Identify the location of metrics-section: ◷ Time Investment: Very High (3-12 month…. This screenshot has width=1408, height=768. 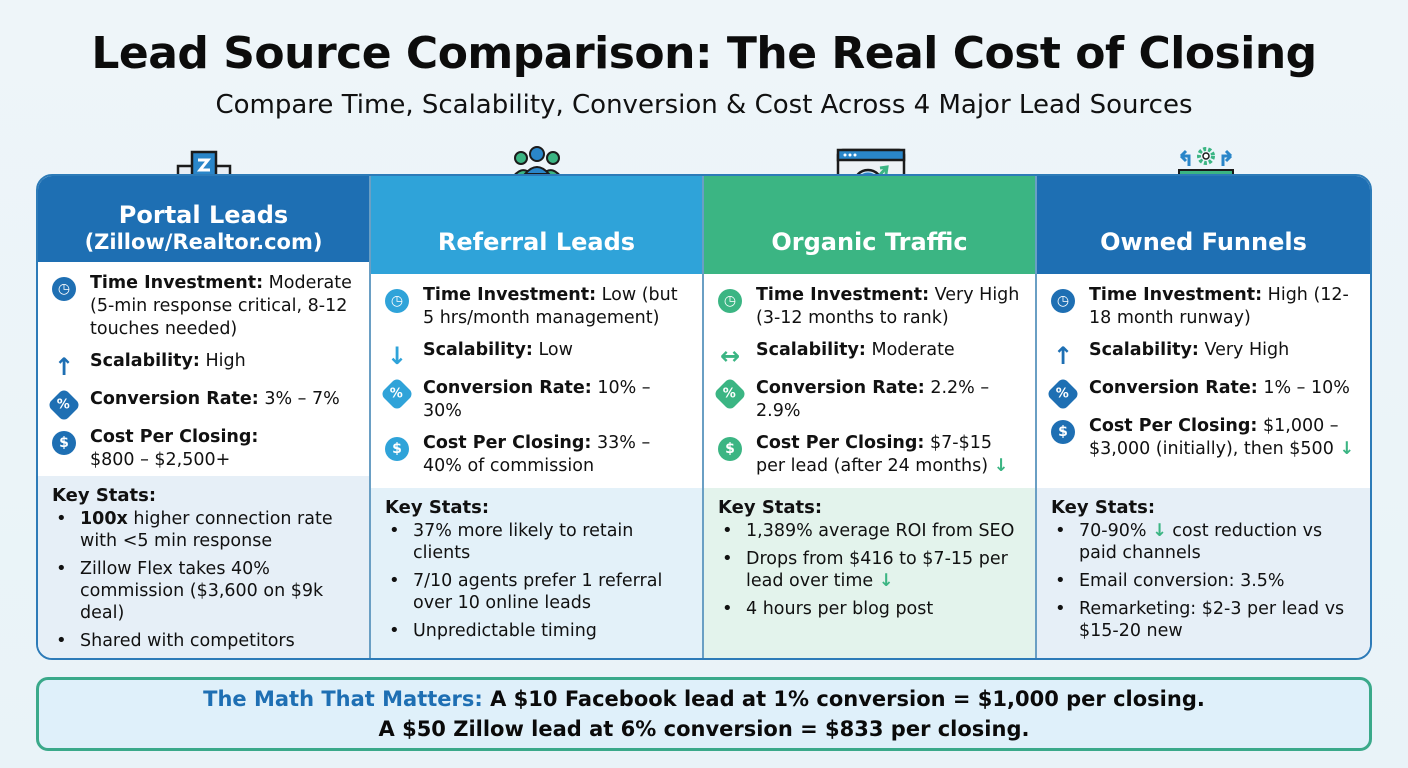
(869, 381).